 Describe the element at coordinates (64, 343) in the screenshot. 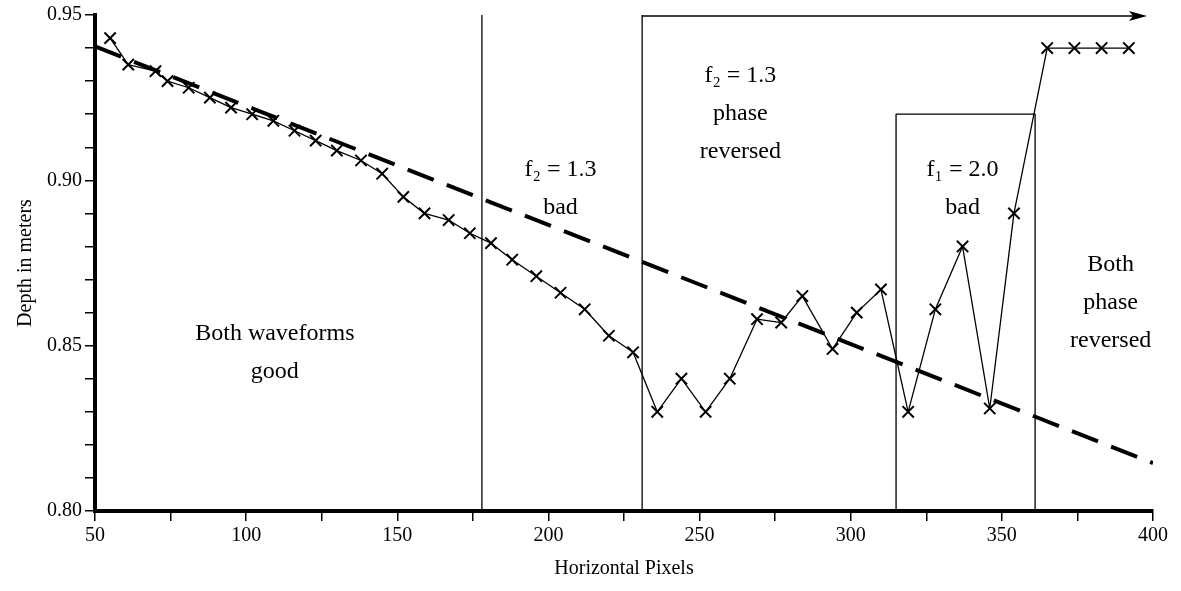

I see `y-tick-label: 0.85` at that location.